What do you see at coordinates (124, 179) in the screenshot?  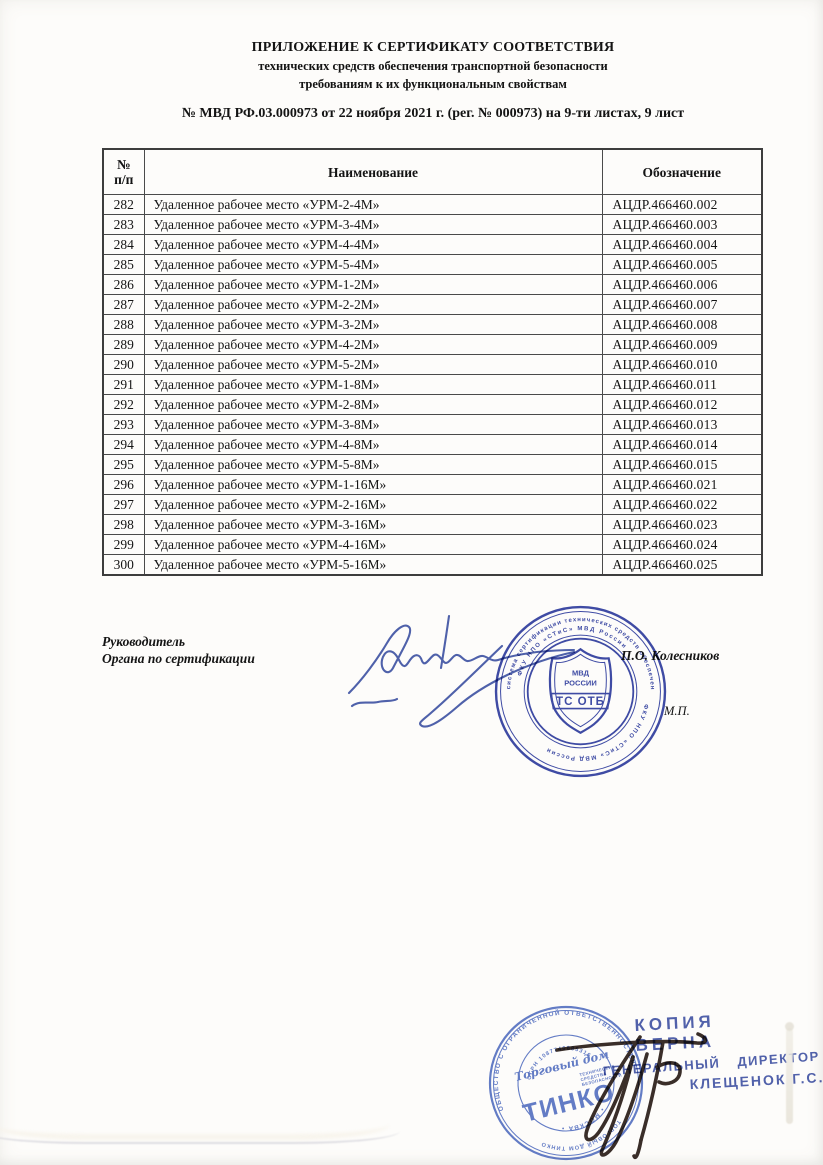 I see `column-header-num-line2: п/п` at bounding box center [124, 179].